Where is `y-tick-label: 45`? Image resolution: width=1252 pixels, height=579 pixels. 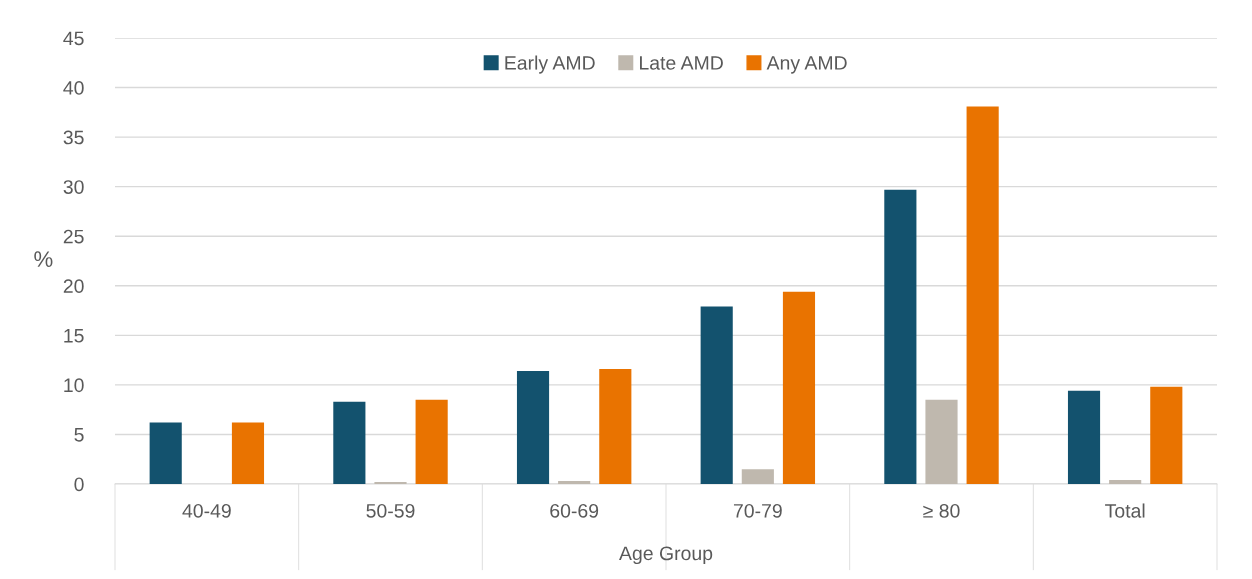
y-tick-label: 45 is located at coordinates (73, 38).